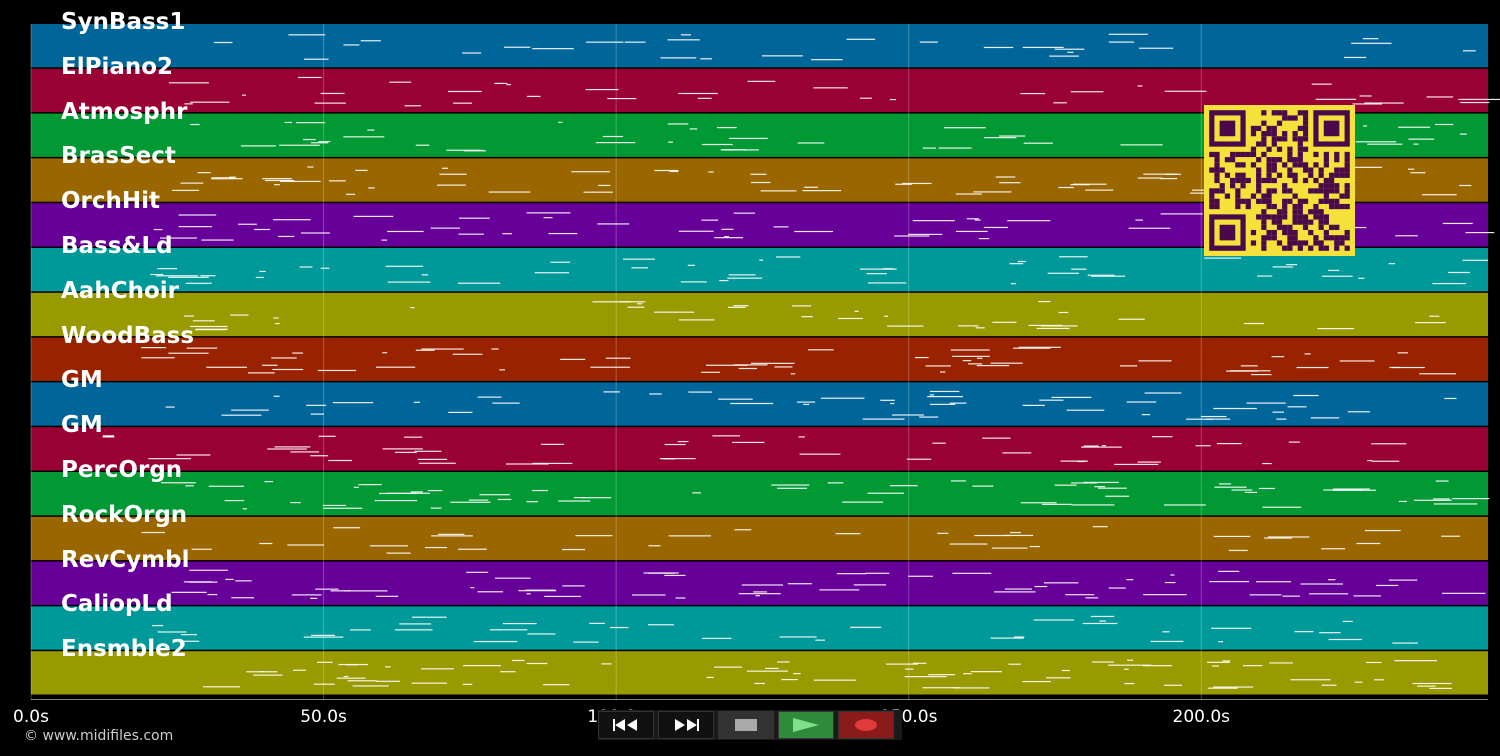  What do you see at coordinates (117, 66) in the screenshot?
I see `track-label: ElPiano2` at bounding box center [117, 66].